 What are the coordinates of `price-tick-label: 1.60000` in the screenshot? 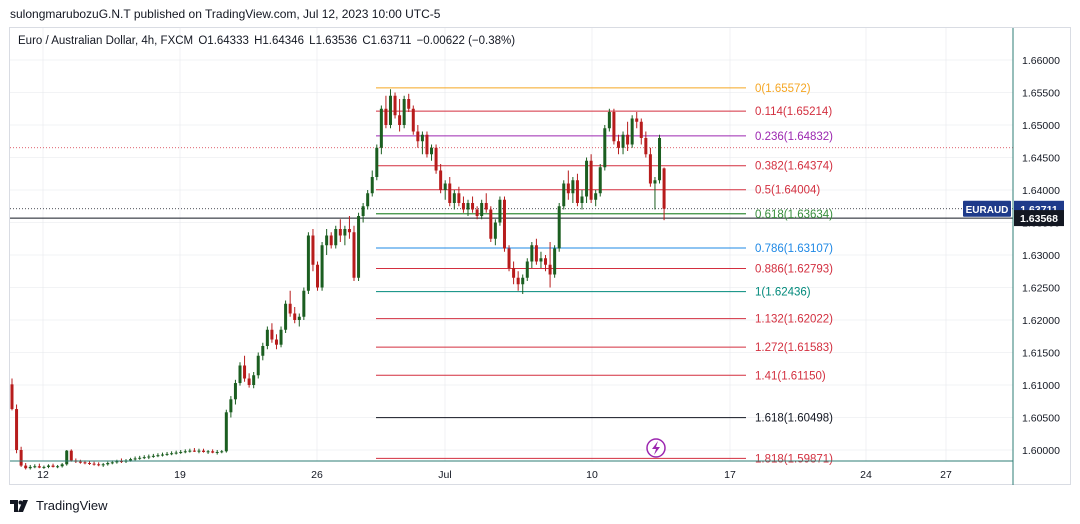 It's located at (1041, 451).